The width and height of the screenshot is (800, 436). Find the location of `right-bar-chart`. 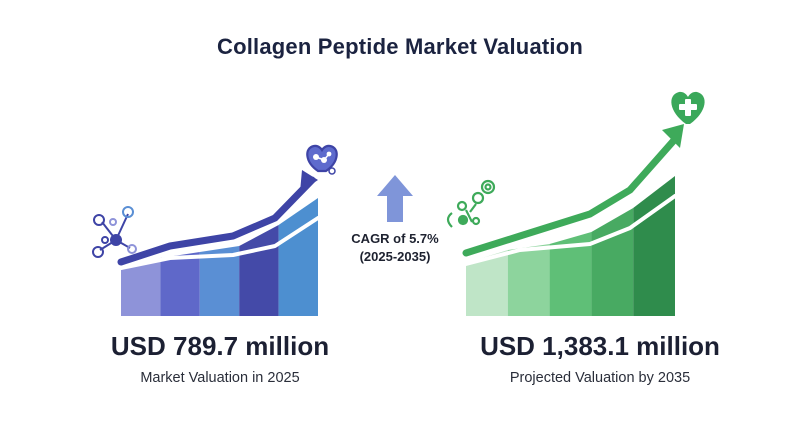

right-bar-chart is located at coordinates (573, 220).